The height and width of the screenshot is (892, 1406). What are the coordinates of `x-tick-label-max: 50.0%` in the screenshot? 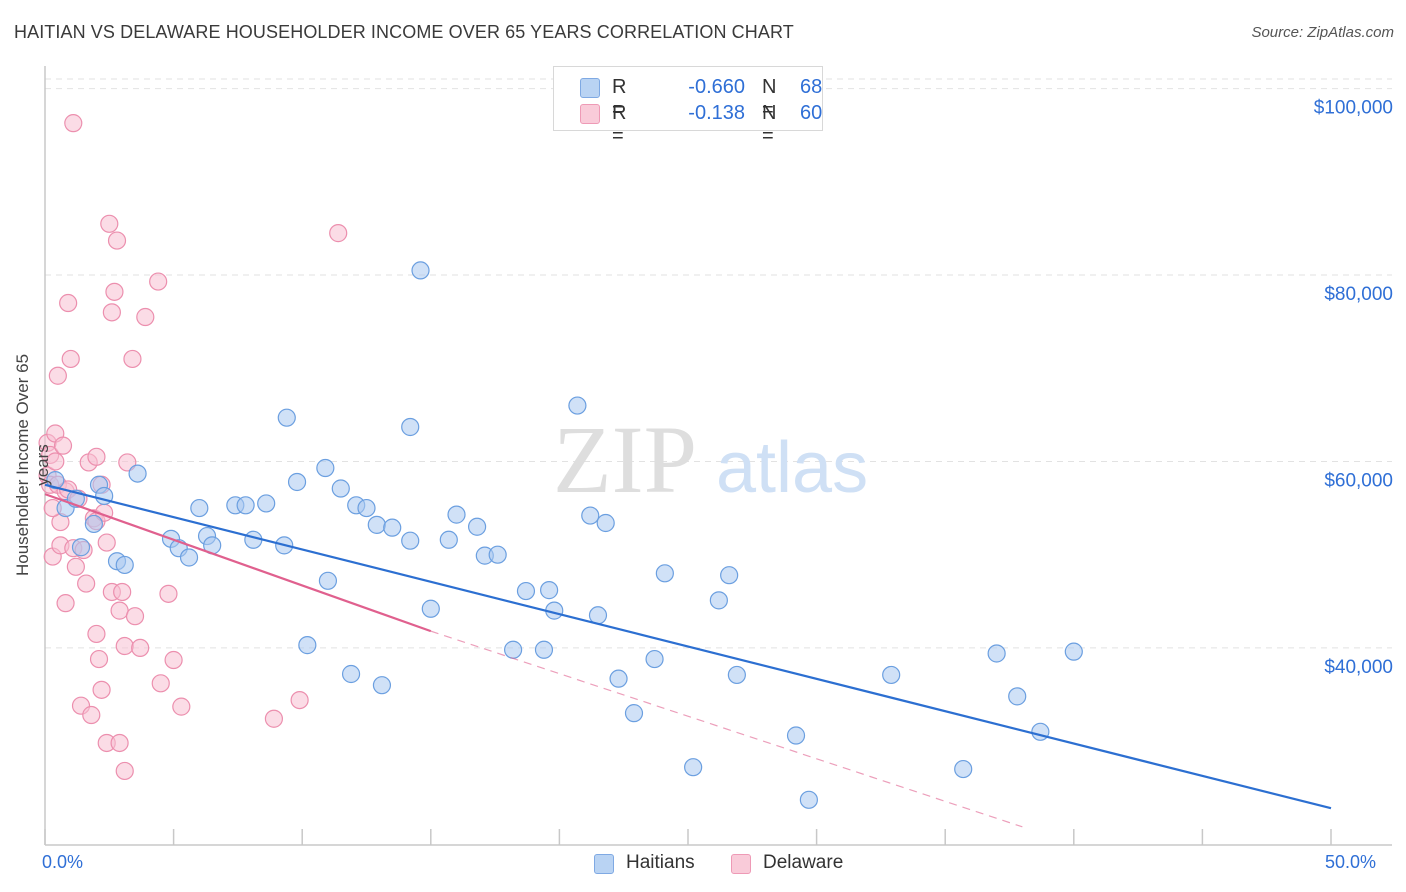 It's located at (1351, 862).